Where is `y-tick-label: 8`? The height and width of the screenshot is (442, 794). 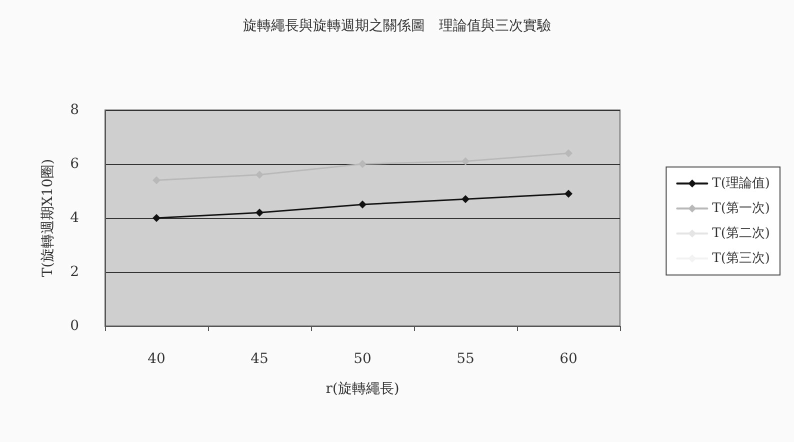
y-tick-label: 8 is located at coordinates (74, 110).